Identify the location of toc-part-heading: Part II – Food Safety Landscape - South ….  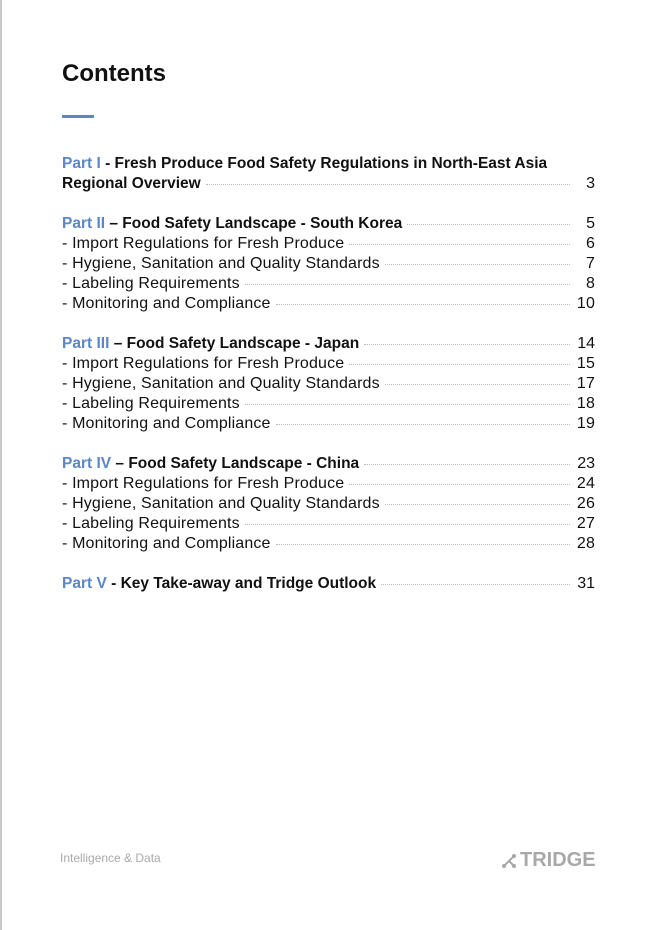
(328, 224).